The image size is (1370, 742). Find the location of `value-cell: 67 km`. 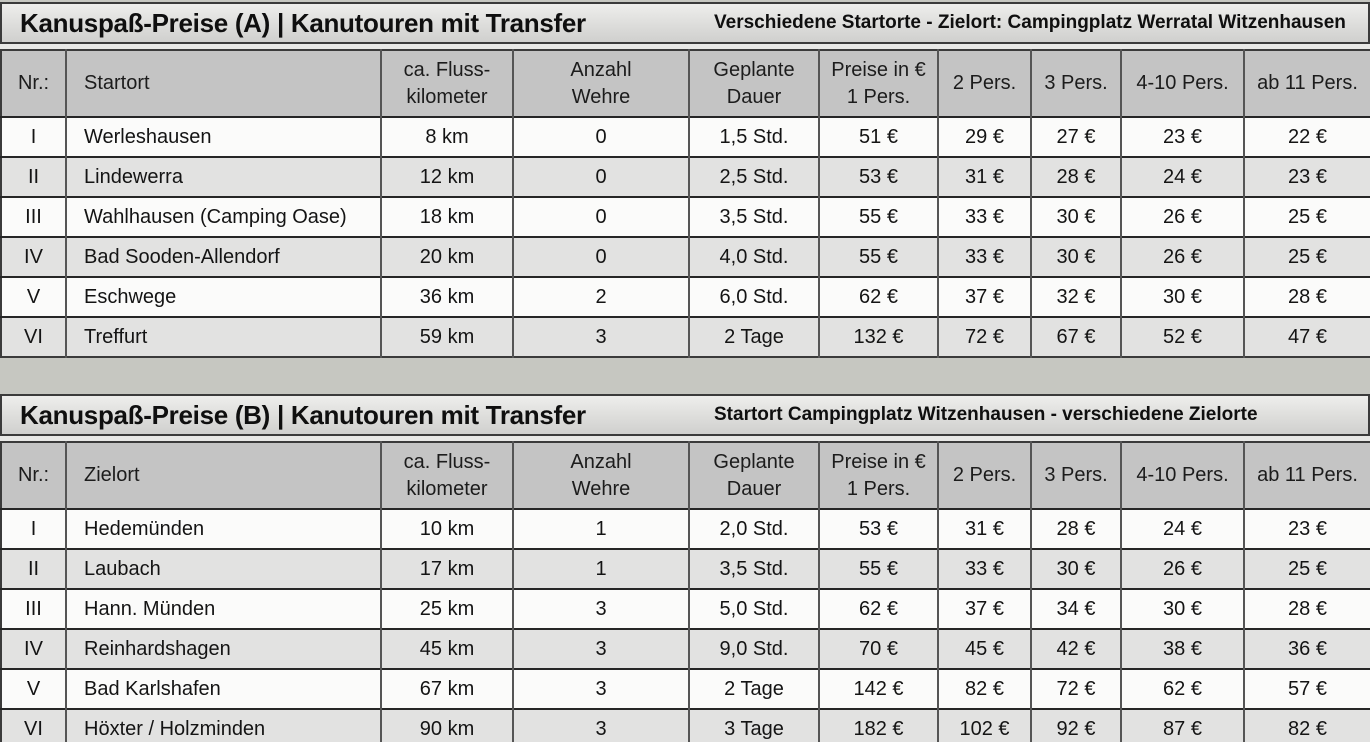

value-cell: 67 km is located at coordinates (446, 689).